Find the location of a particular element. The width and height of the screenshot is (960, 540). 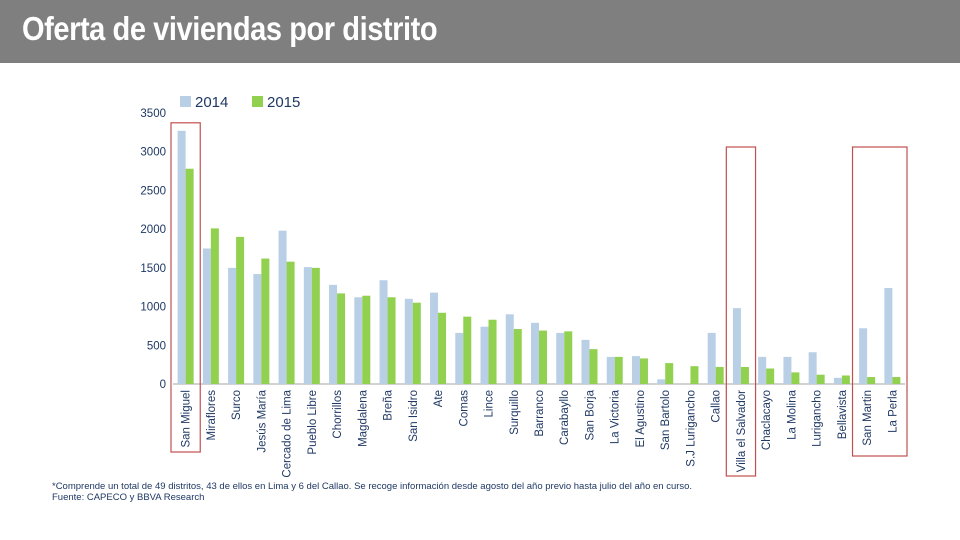

x-tick-label-5: Pueblo Libre is located at coordinates (313, 422).